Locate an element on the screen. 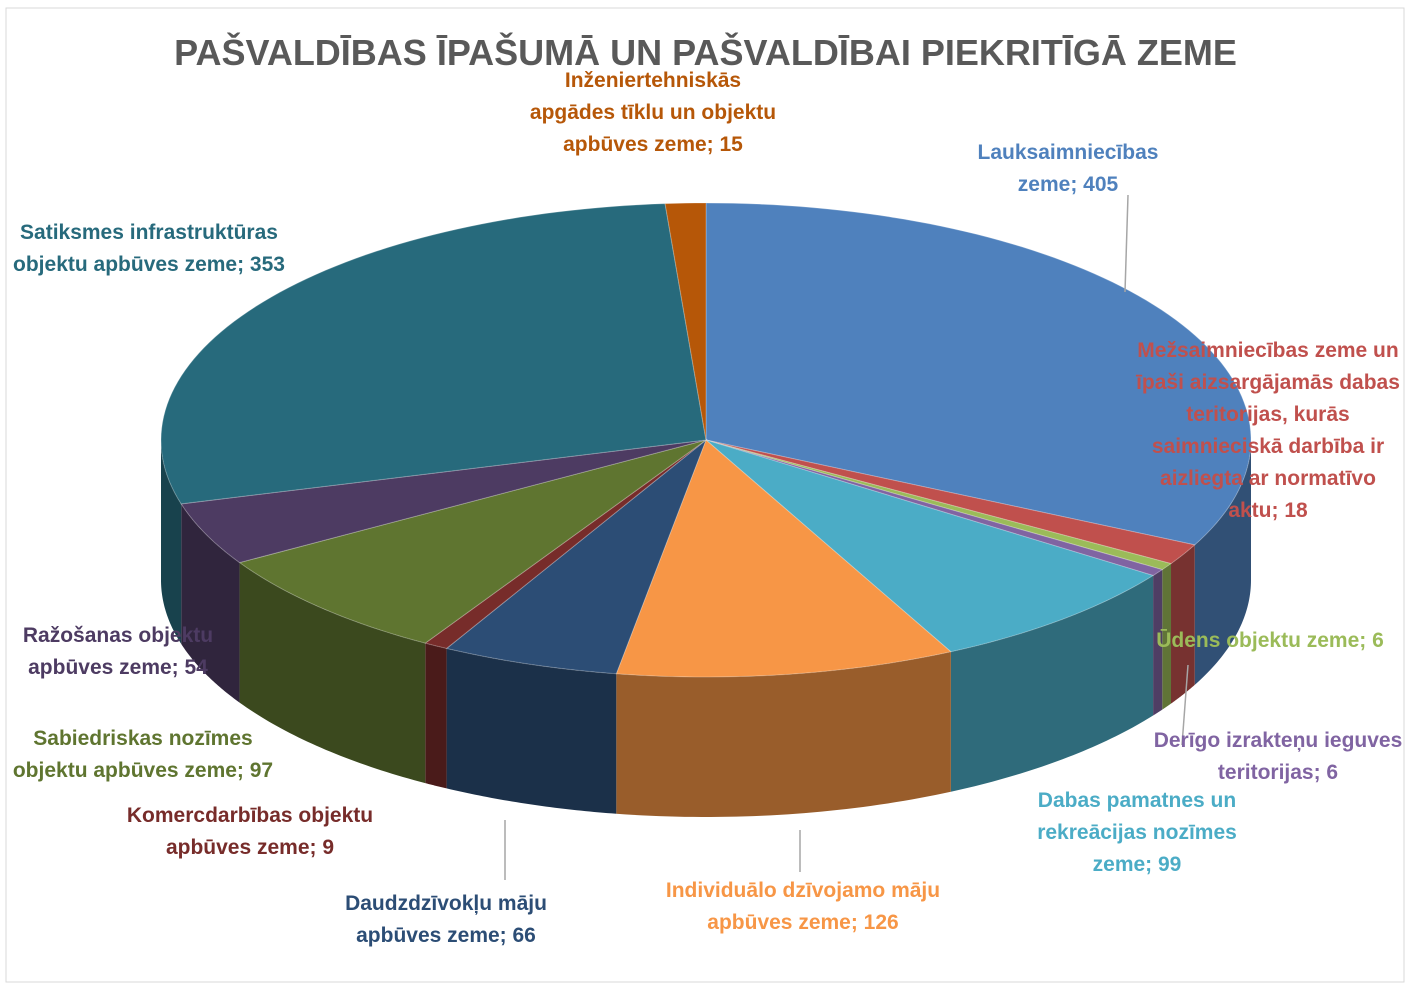 This screenshot has width=1411, height=985. data-label: Derīgo izrakteņu ieguves teritorijas; 6 is located at coordinates (1278, 756).